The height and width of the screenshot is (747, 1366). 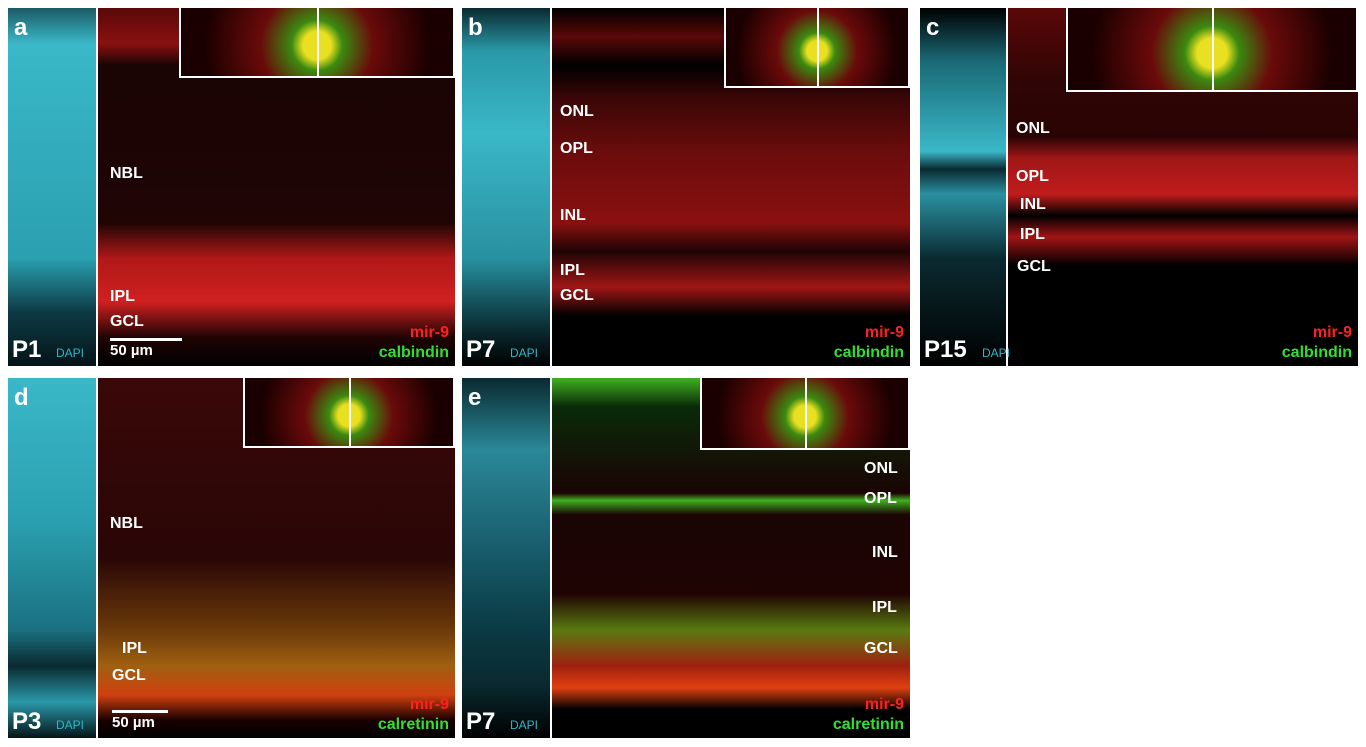 What do you see at coordinates (945, 349) in the screenshot?
I see `age-label: P15` at bounding box center [945, 349].